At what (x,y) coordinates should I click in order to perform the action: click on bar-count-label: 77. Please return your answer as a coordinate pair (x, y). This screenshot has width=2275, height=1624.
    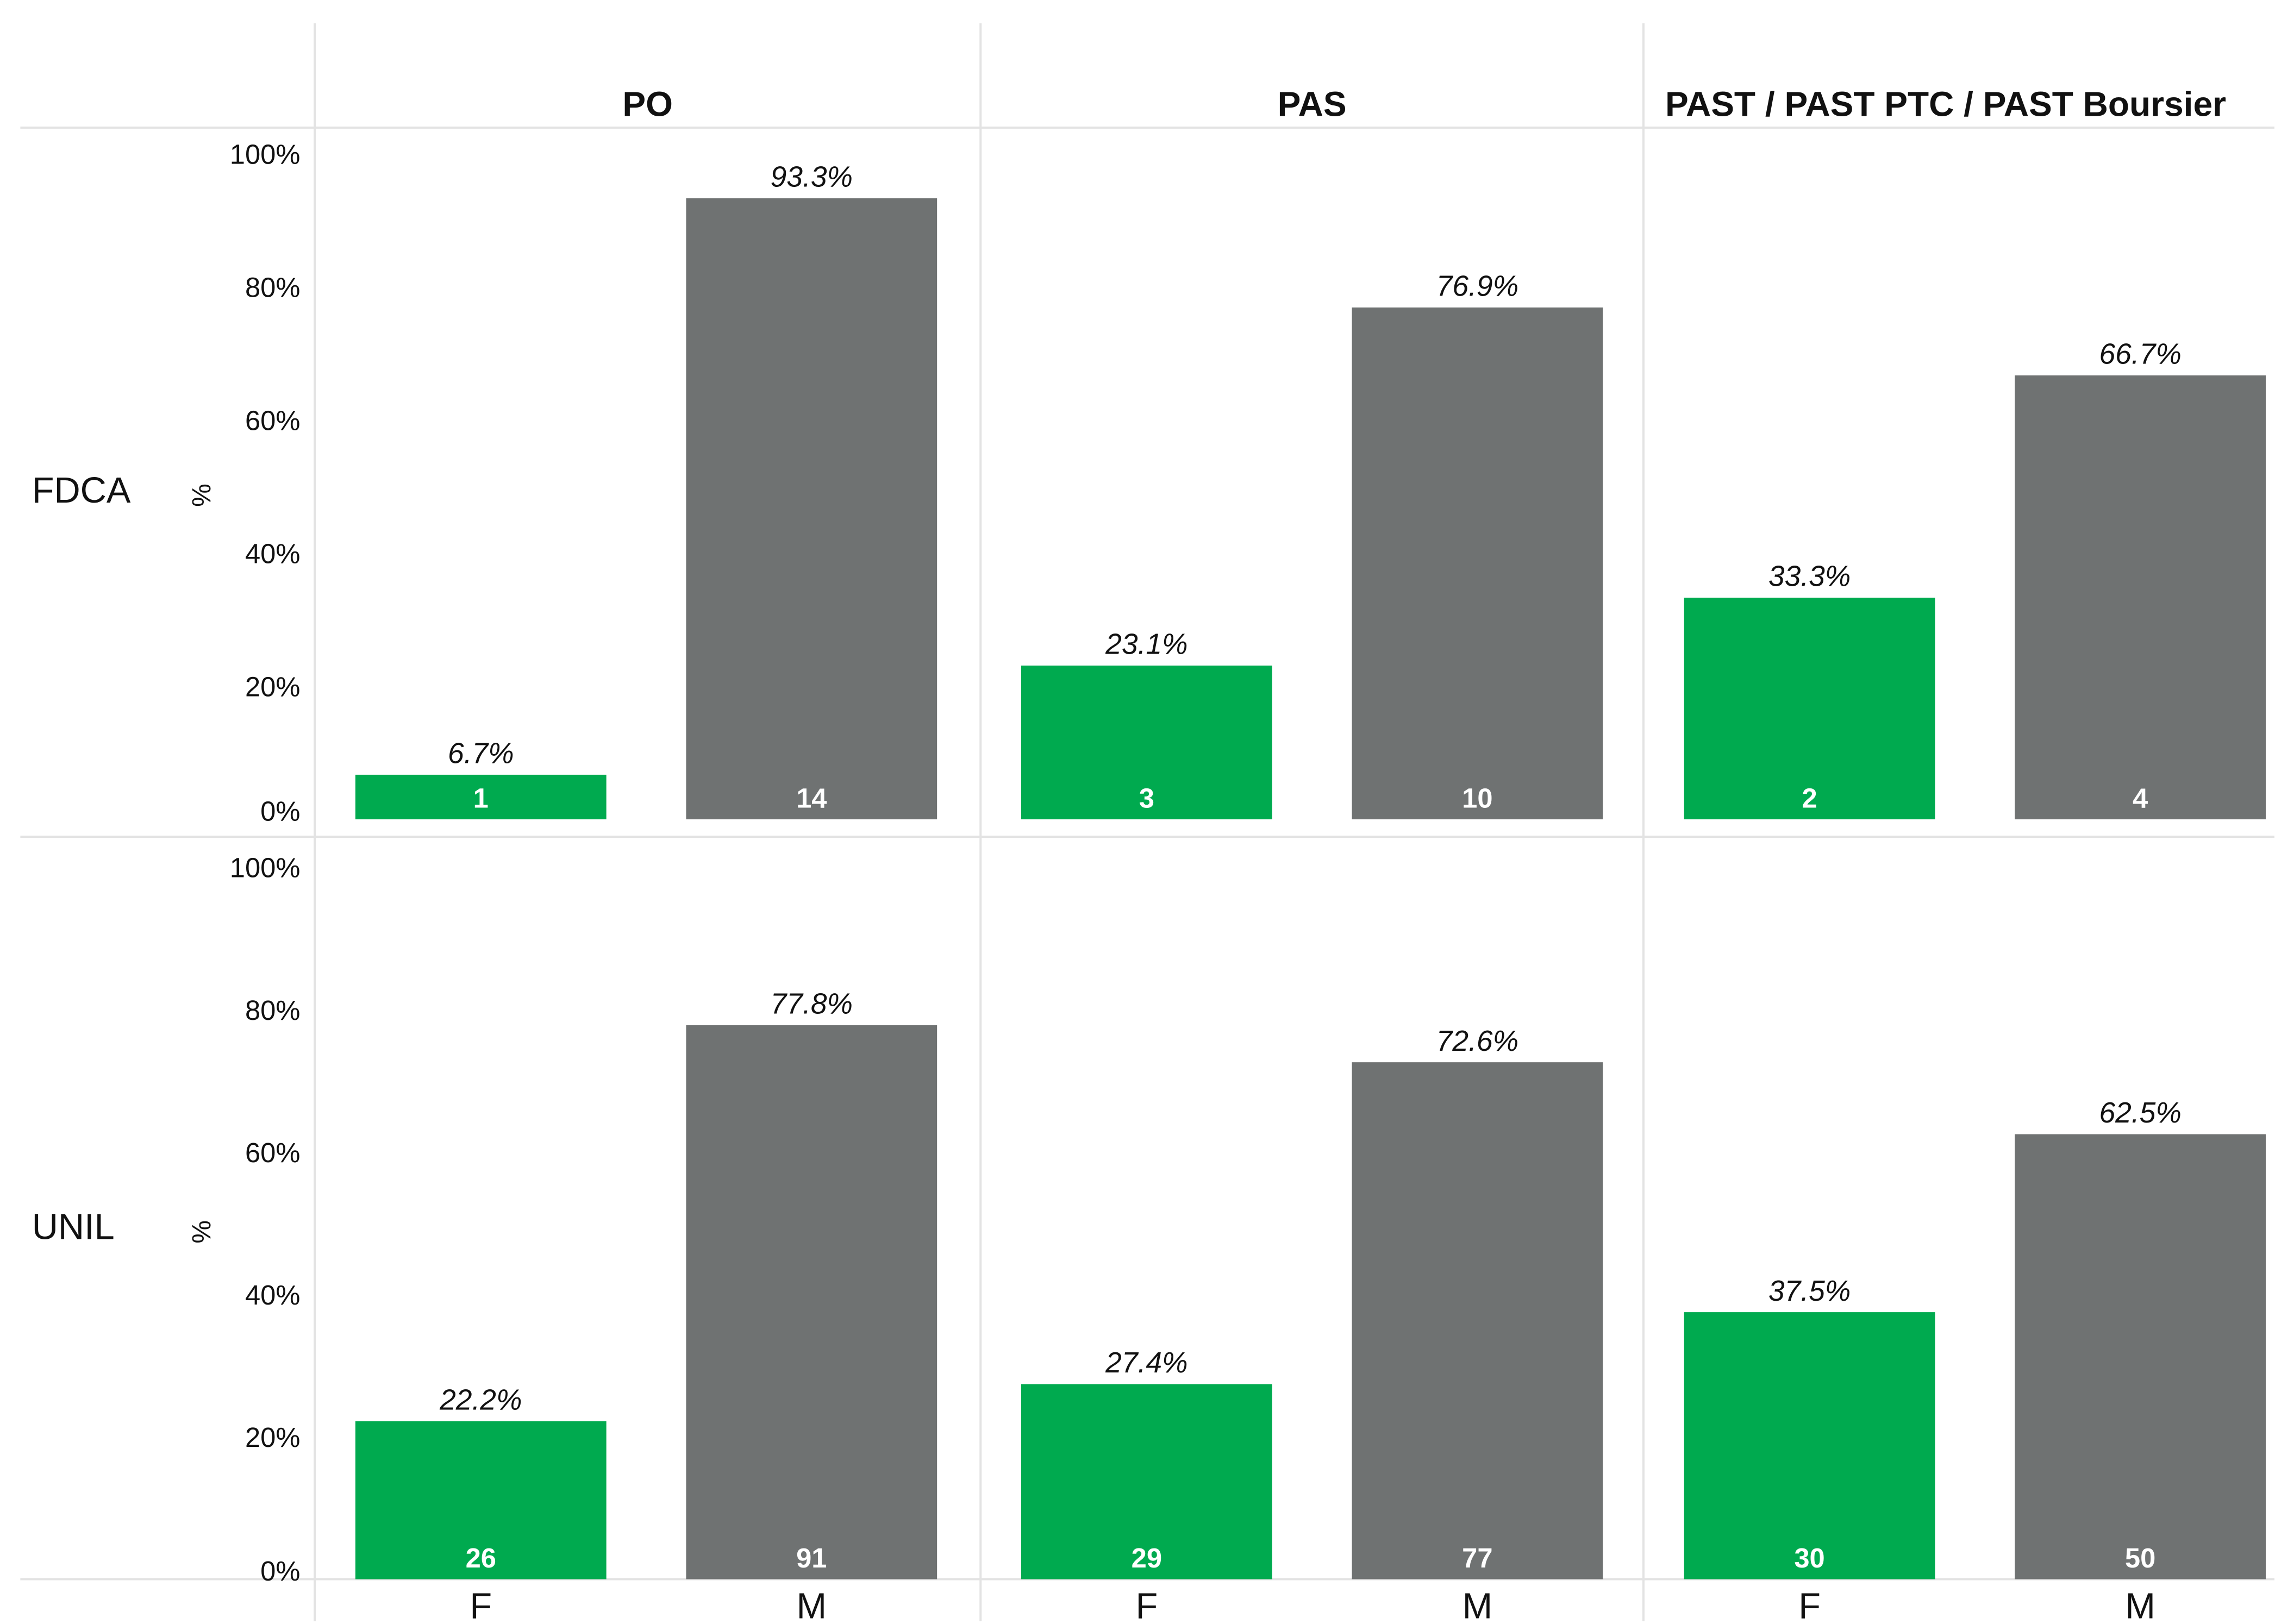
    Looking at the image, I should click on (1477, 1558).